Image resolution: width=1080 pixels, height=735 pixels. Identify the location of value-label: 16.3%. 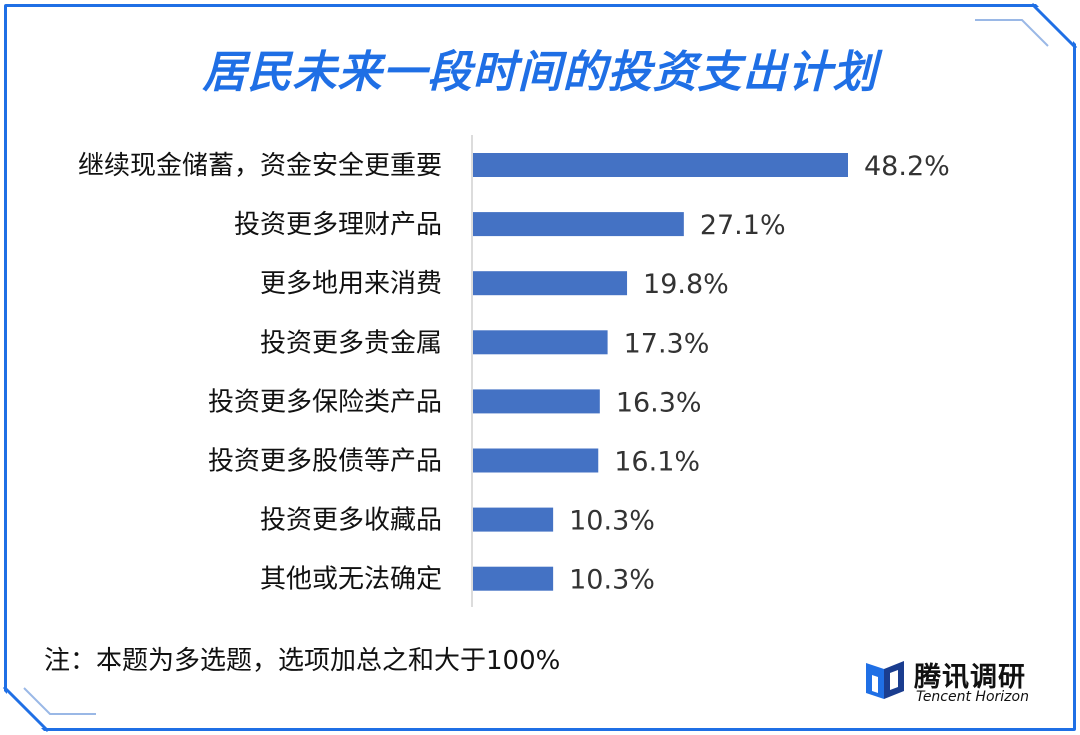
(659, 402).